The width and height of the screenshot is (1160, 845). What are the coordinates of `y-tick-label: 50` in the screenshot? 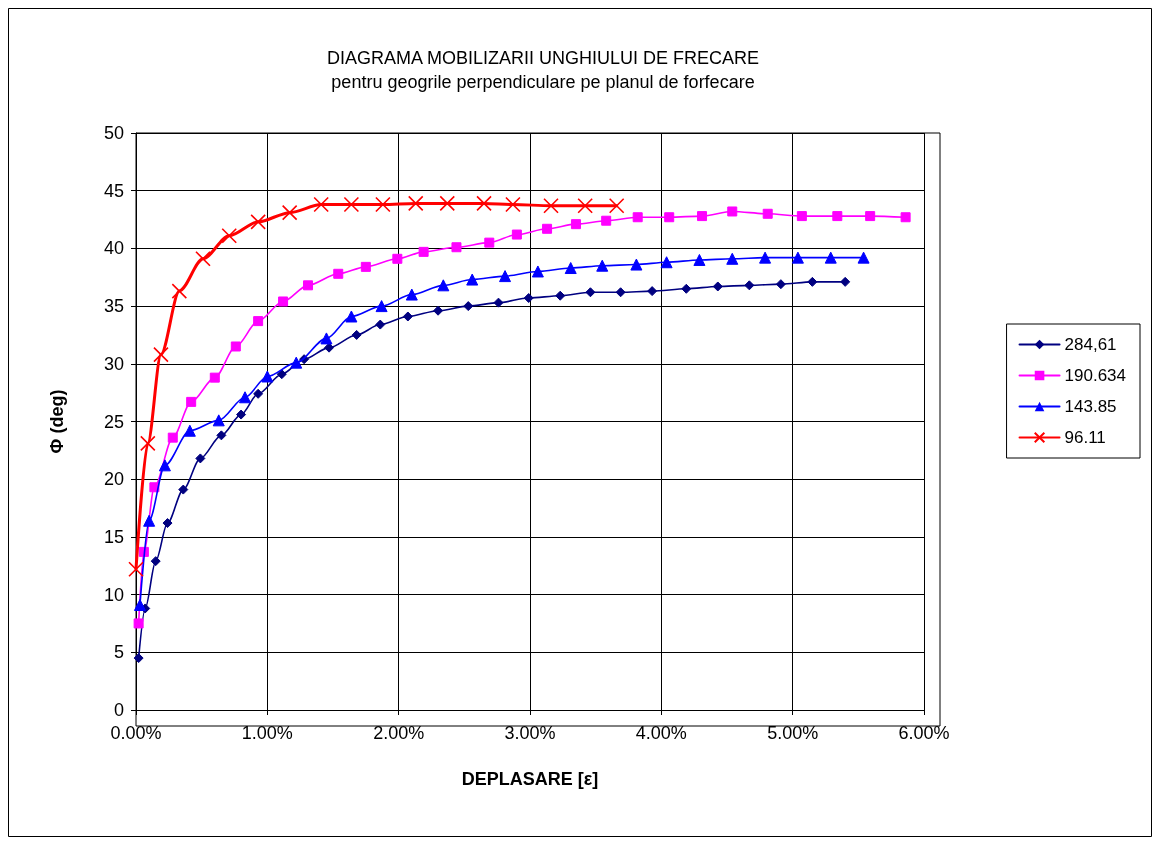 It's located at (113, 133).